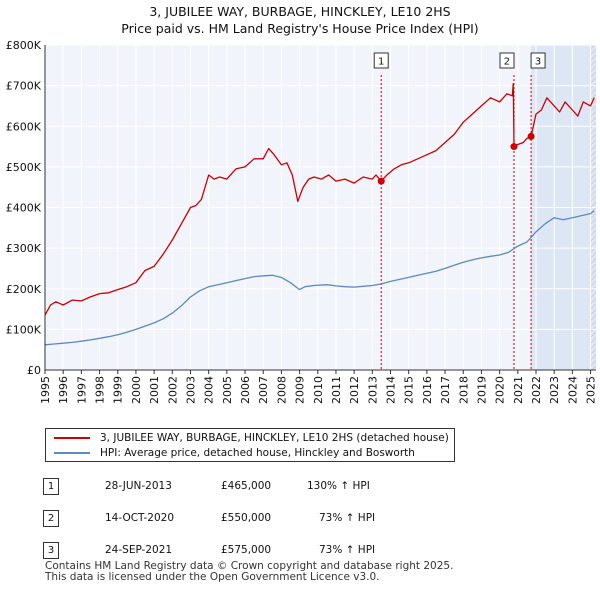 Image resolution: width=600 pixels, height=590 pixels. I want to click on x-tick-label: 2024, so click(572, 390).